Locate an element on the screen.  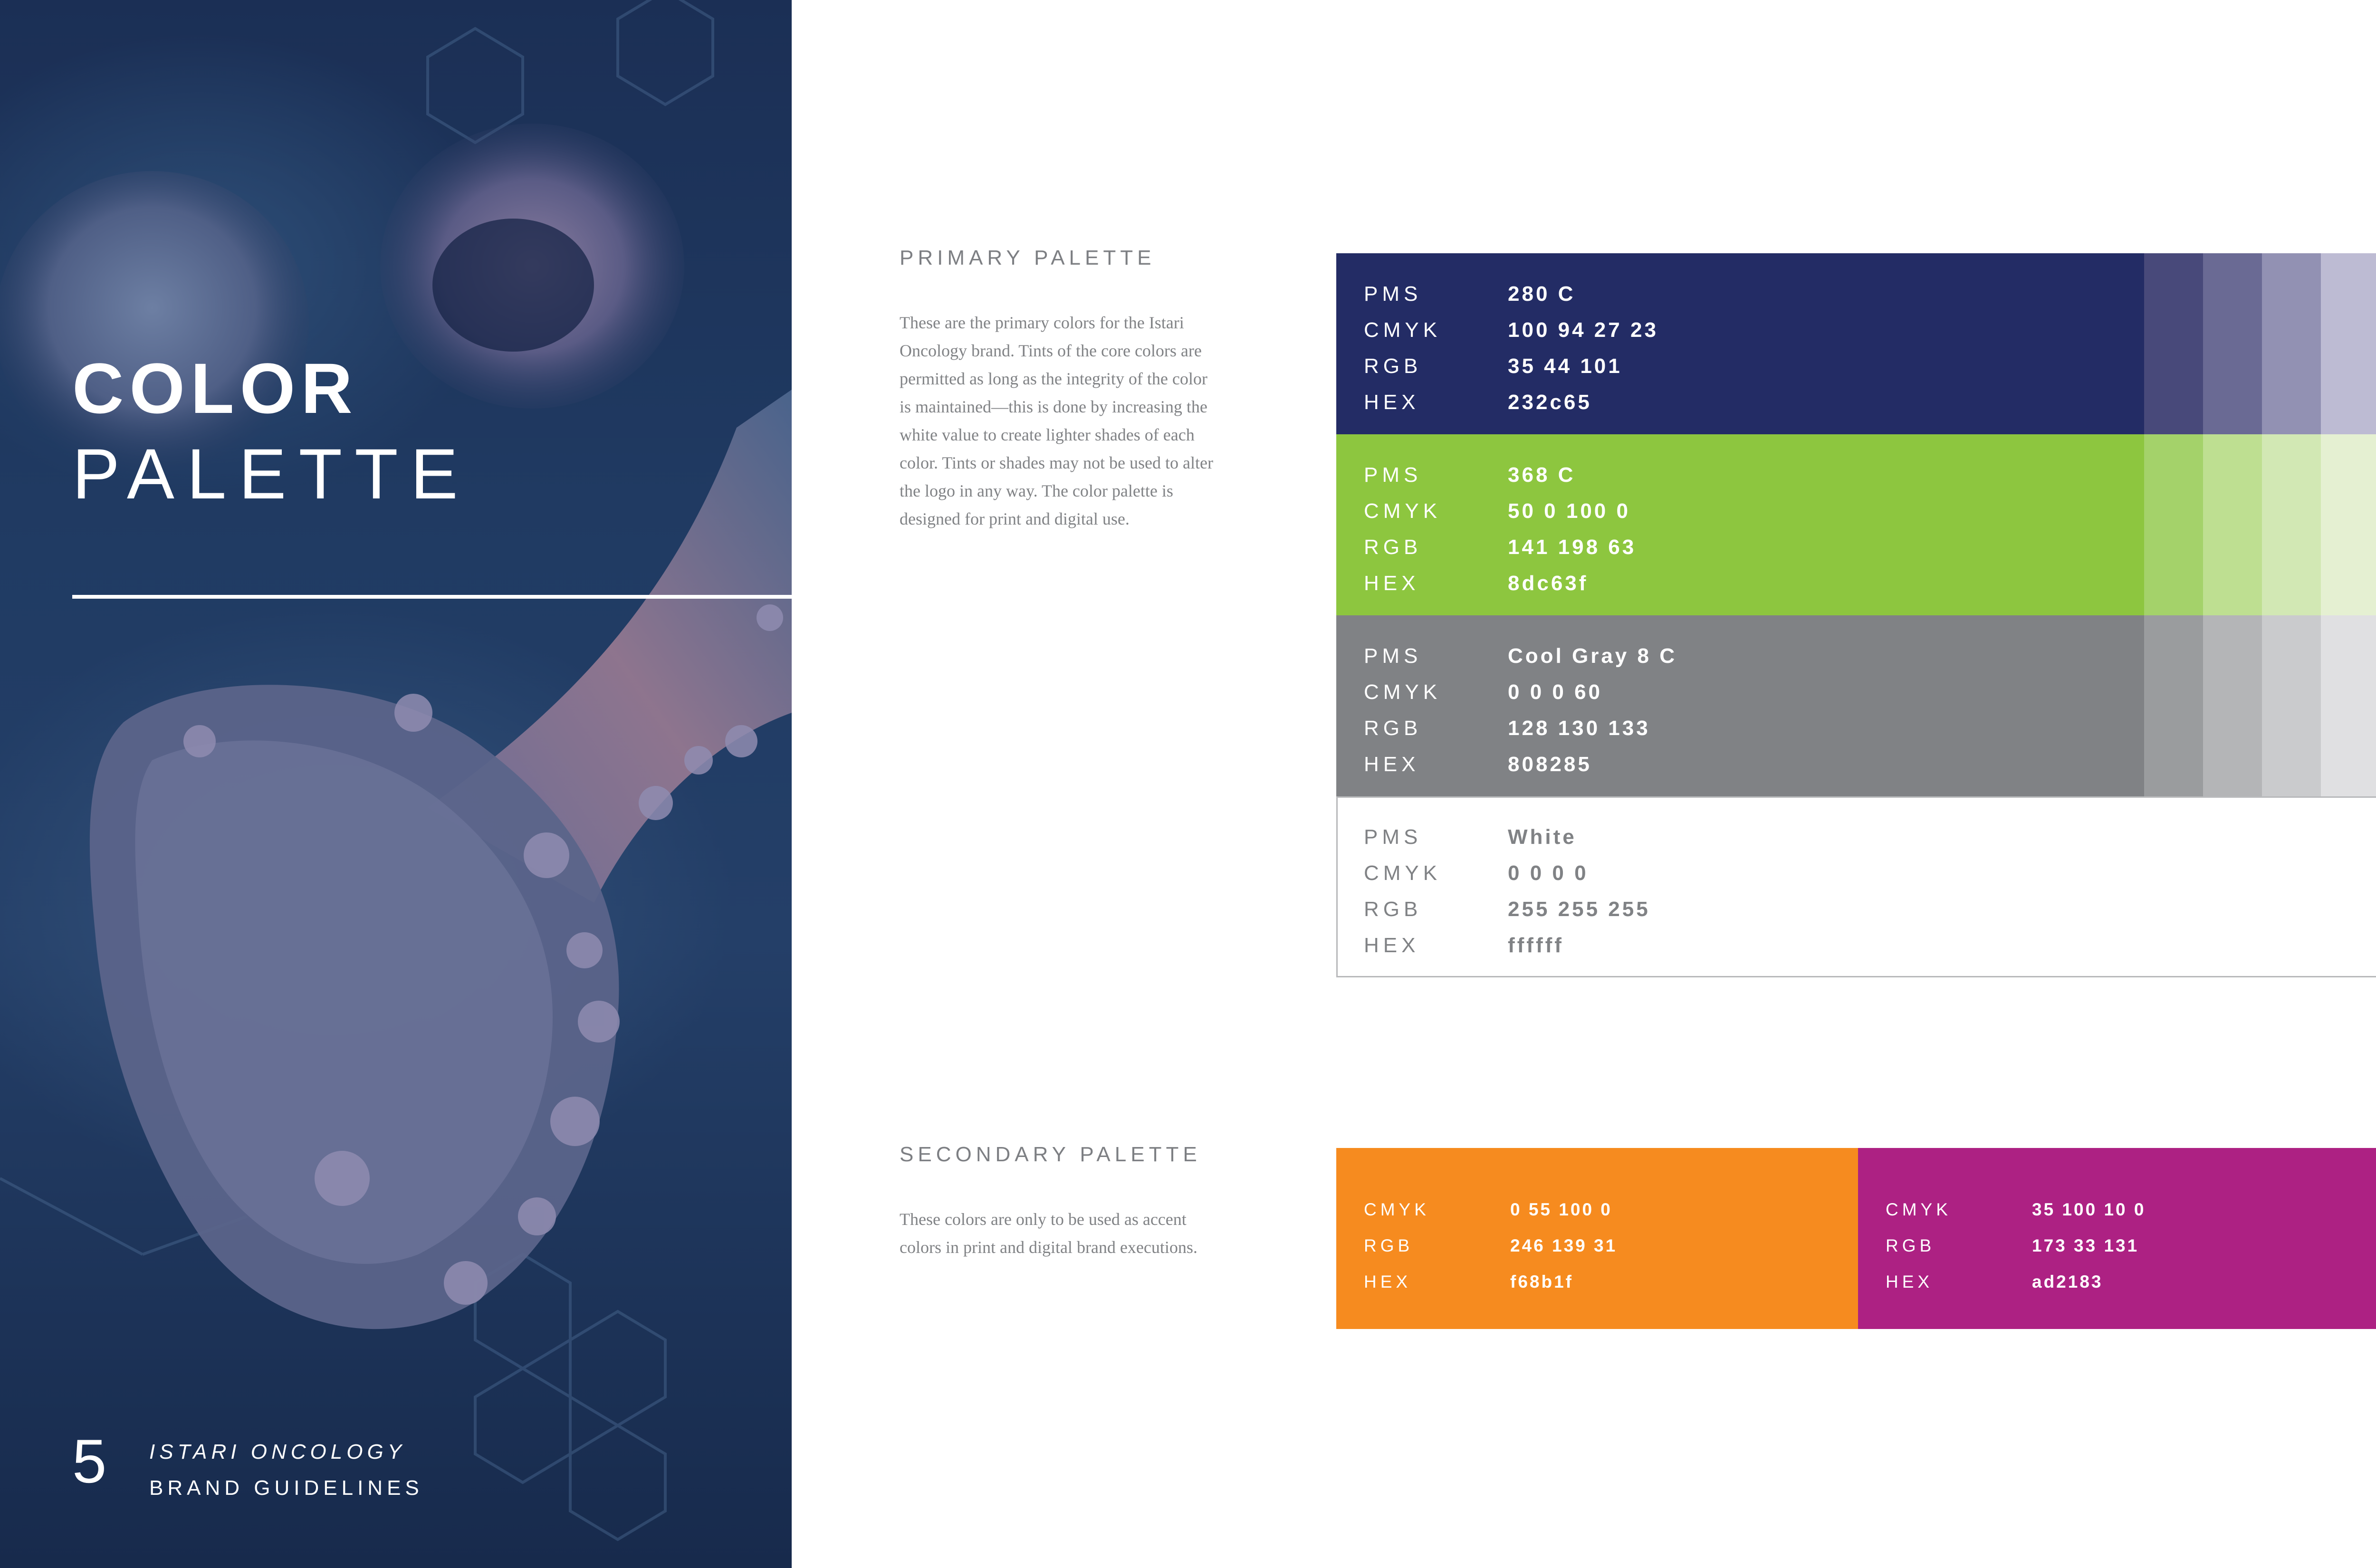
brand-name: ISTARI ONCOLOGY is located at coordinates (277, 1452).